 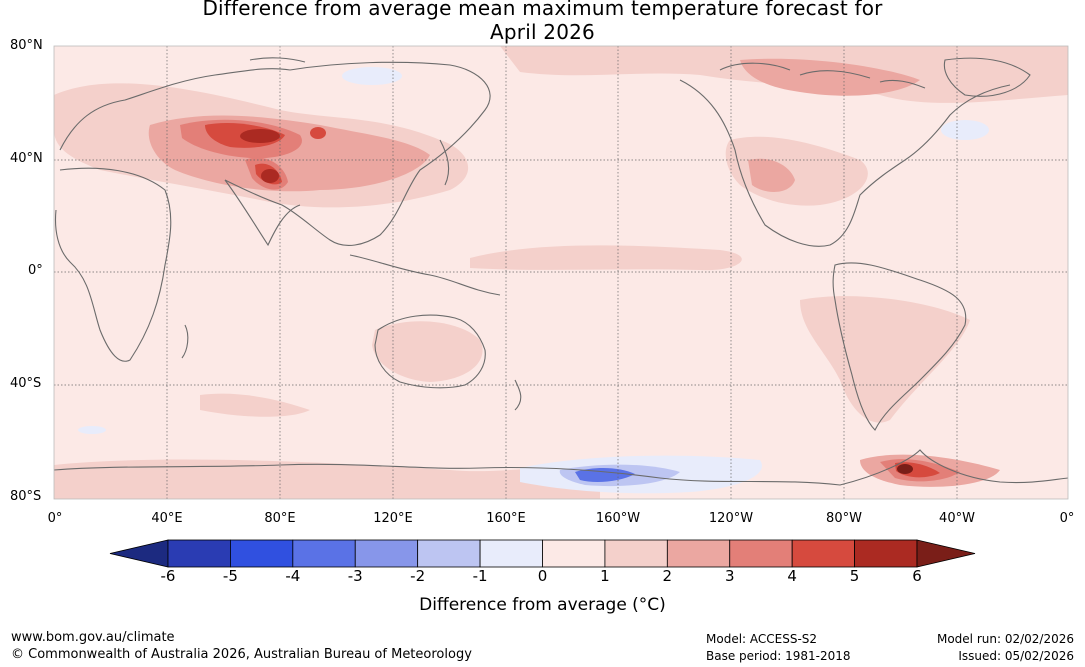 I want to click on lat-label-40n: 40°N, so click(x=26, y=158).